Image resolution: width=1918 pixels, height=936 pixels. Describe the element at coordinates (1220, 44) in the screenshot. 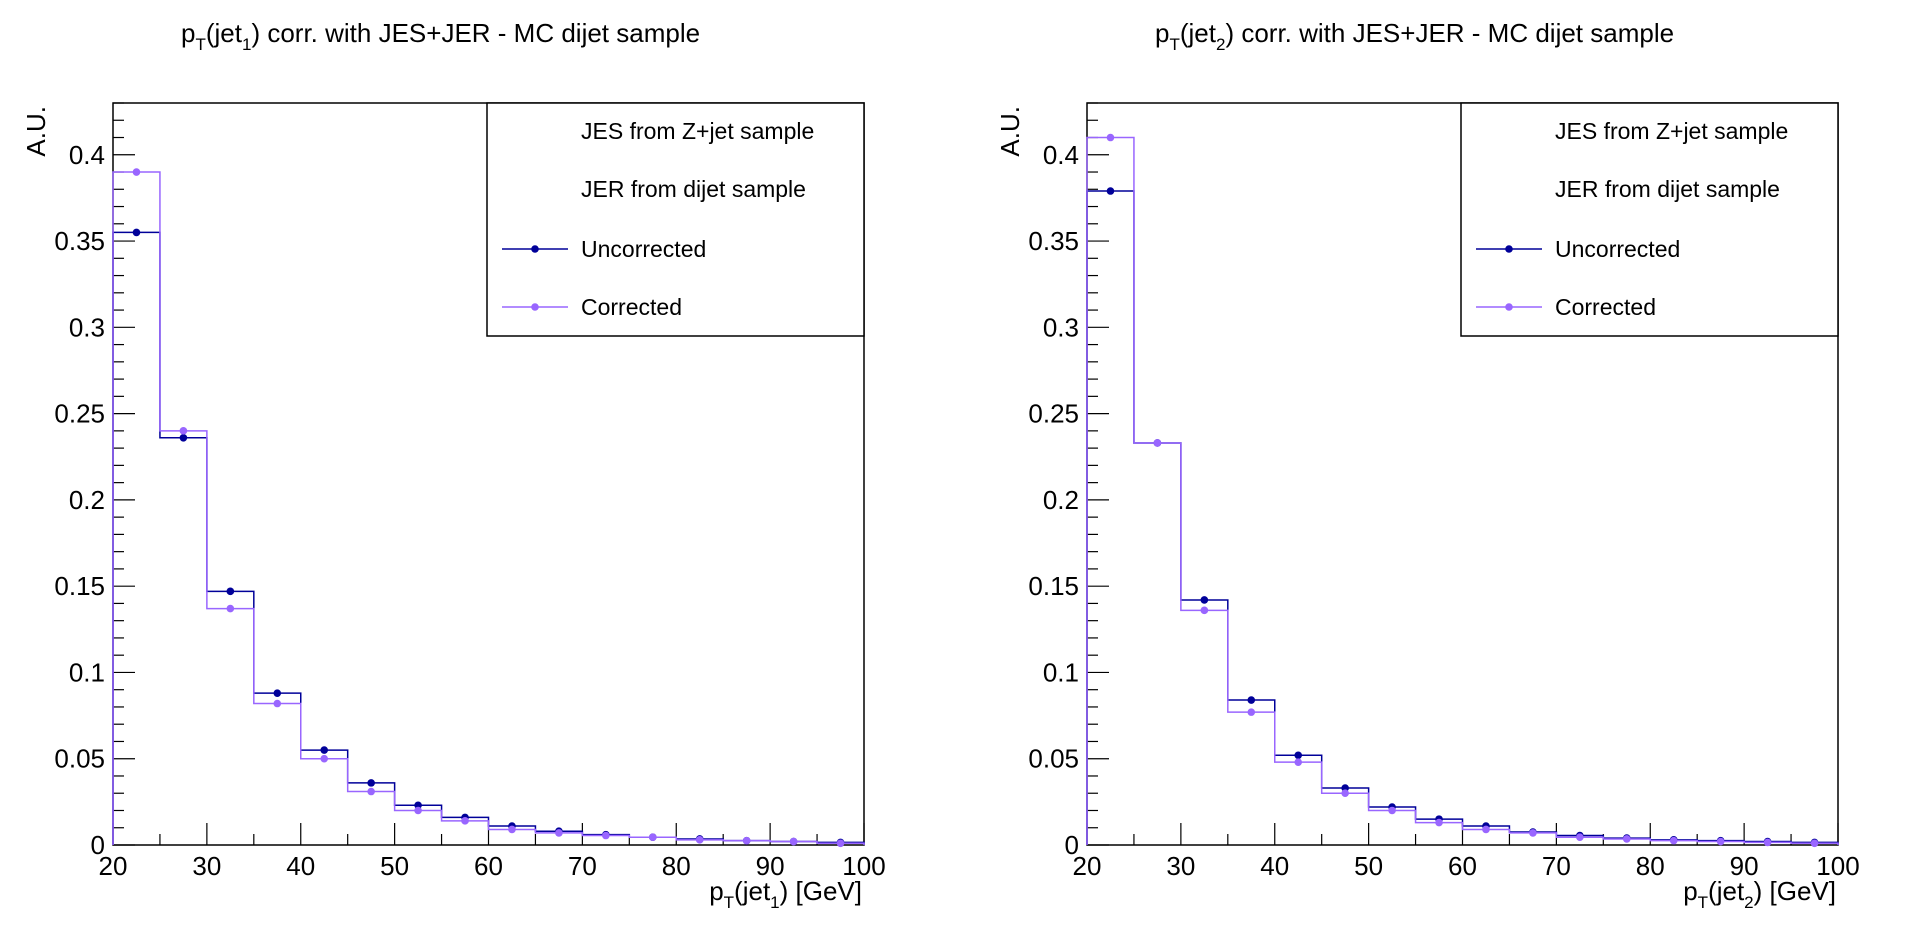

I see `title-subscript-2: 2` at that location.